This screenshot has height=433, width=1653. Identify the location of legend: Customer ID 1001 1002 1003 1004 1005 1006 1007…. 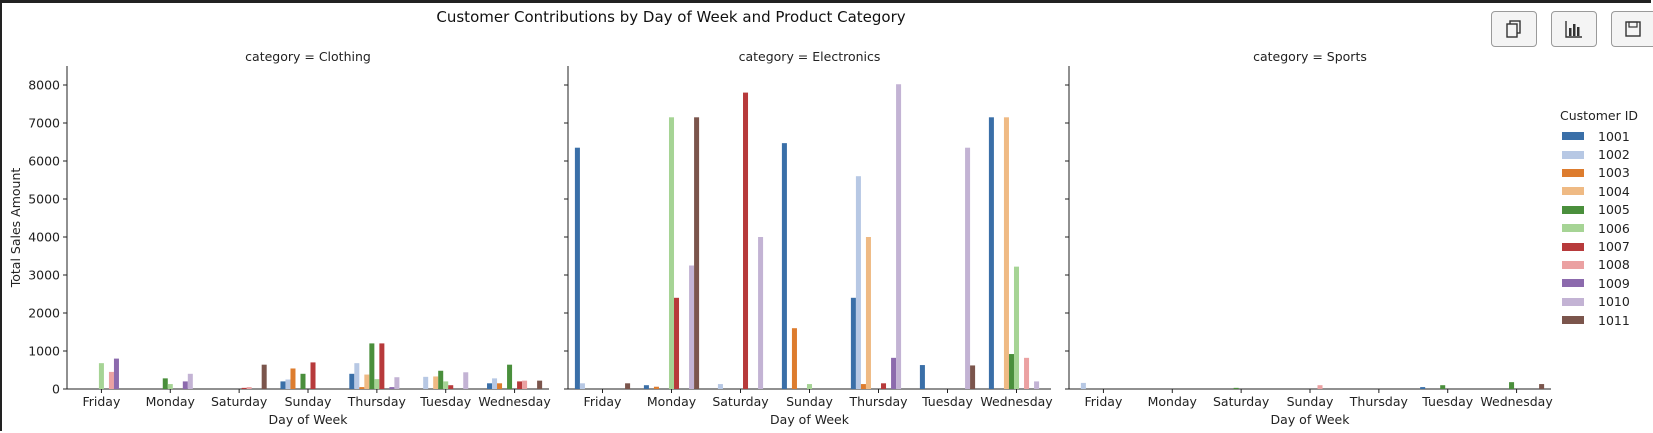
(1606, 218).